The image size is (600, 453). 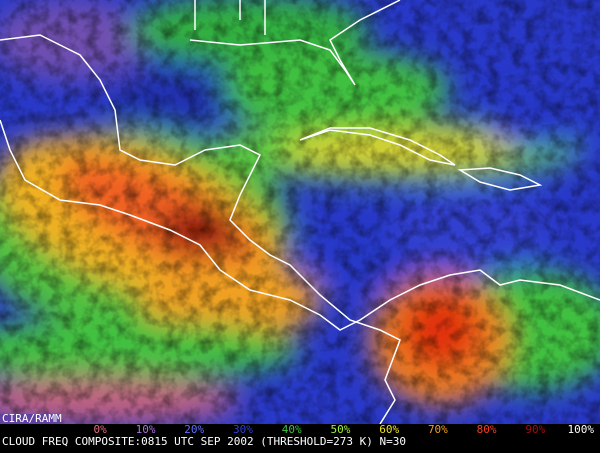 I want to click on legend-label: 90%, so click(x=535, y=429).